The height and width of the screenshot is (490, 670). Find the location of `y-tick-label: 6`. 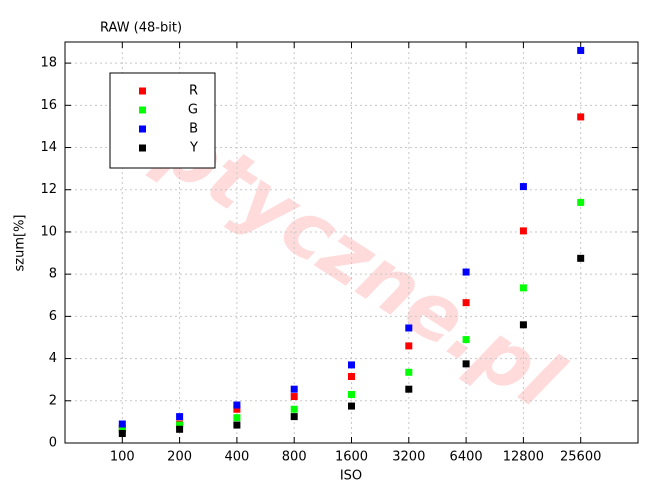

y-tick-label: 6 is located at coordinates (53, 316).